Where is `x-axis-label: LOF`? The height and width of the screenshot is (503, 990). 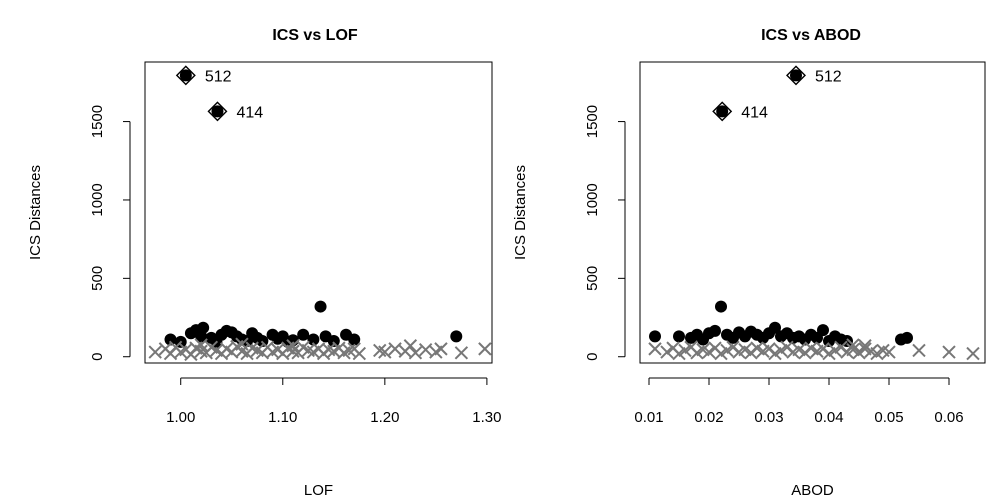 x-axis-label: LOF is located at coordinates (318, 490).